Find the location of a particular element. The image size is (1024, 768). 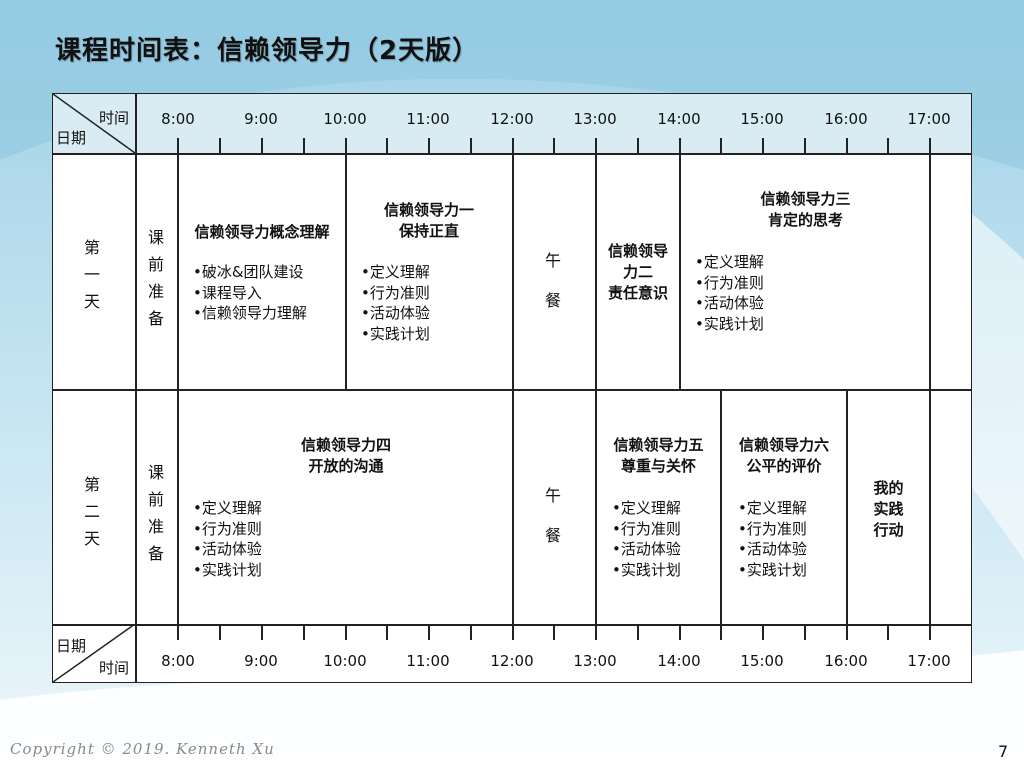

day1-prep: 课 前 准 备 is located at coordinates (156, 278).